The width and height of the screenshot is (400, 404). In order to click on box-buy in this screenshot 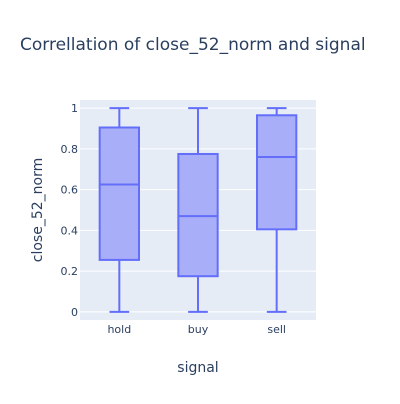, I will do `click(198, 210)`.